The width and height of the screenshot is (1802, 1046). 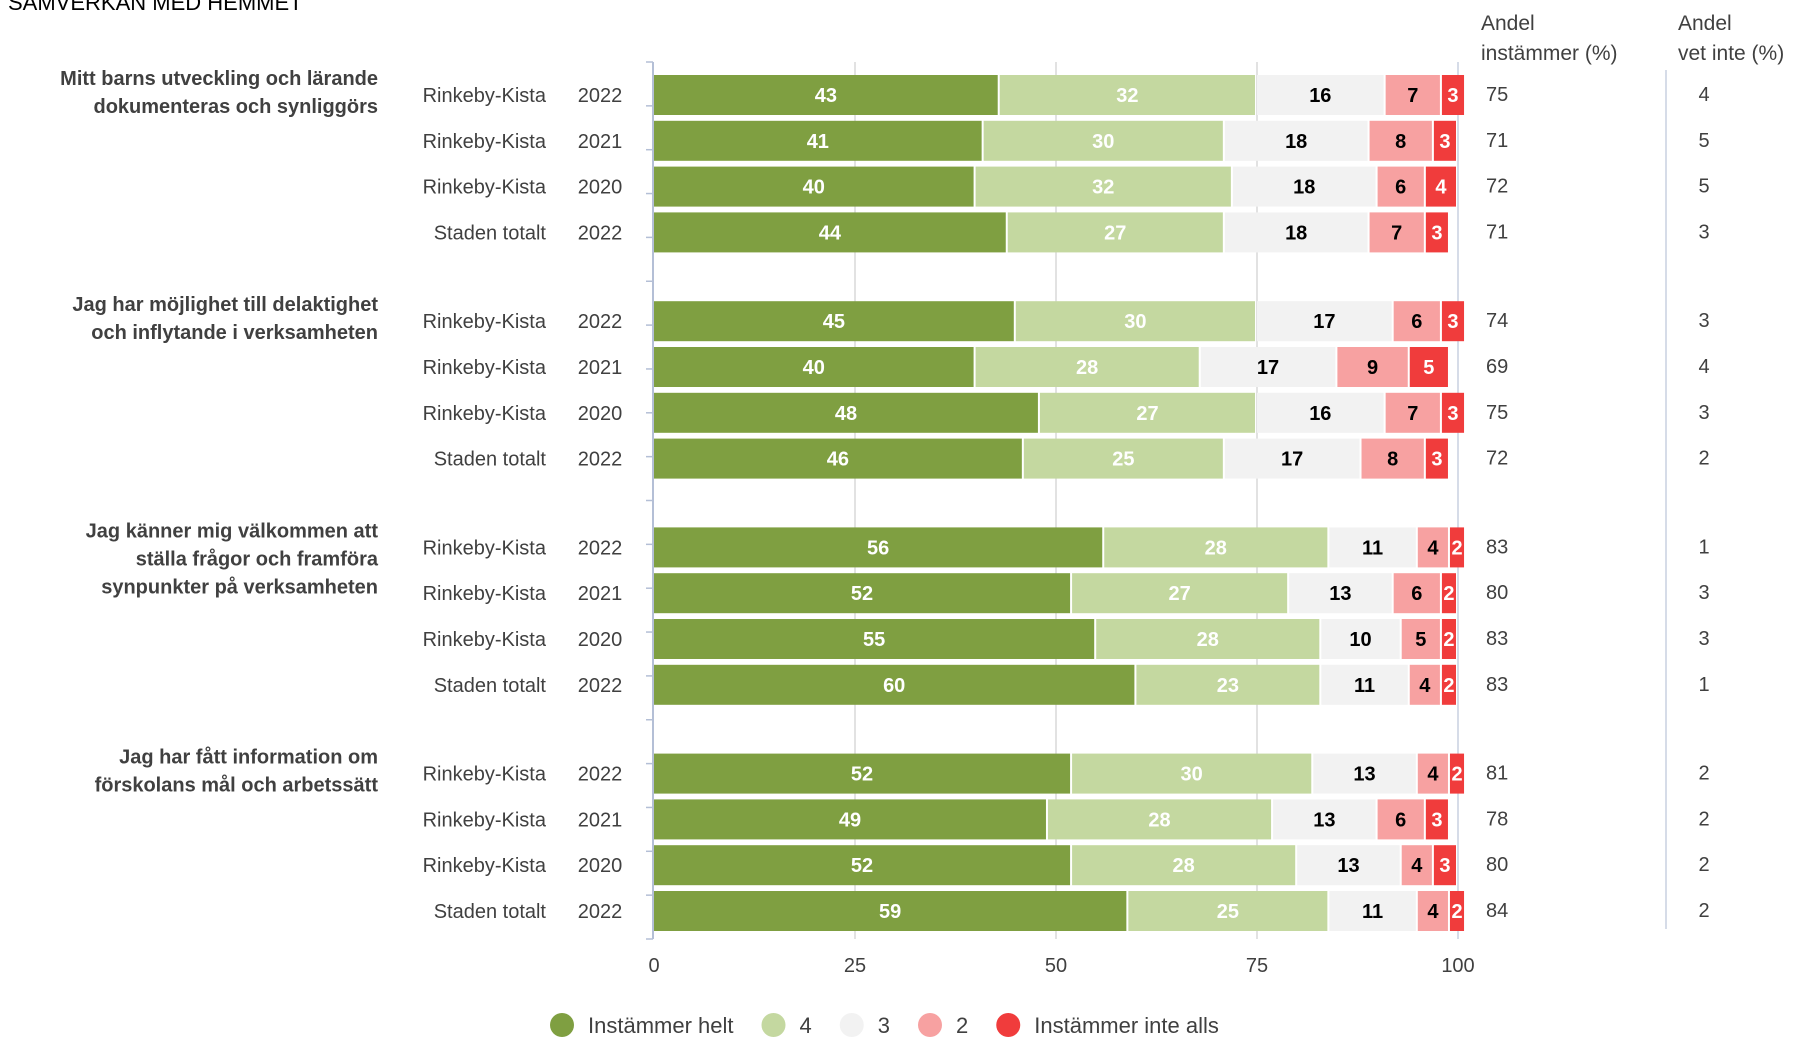 What do you see at coordinates (232, 531) in the screenshot?
I see `question-label: Jag känner mig välkommen att` at bounding box center [232, 531].